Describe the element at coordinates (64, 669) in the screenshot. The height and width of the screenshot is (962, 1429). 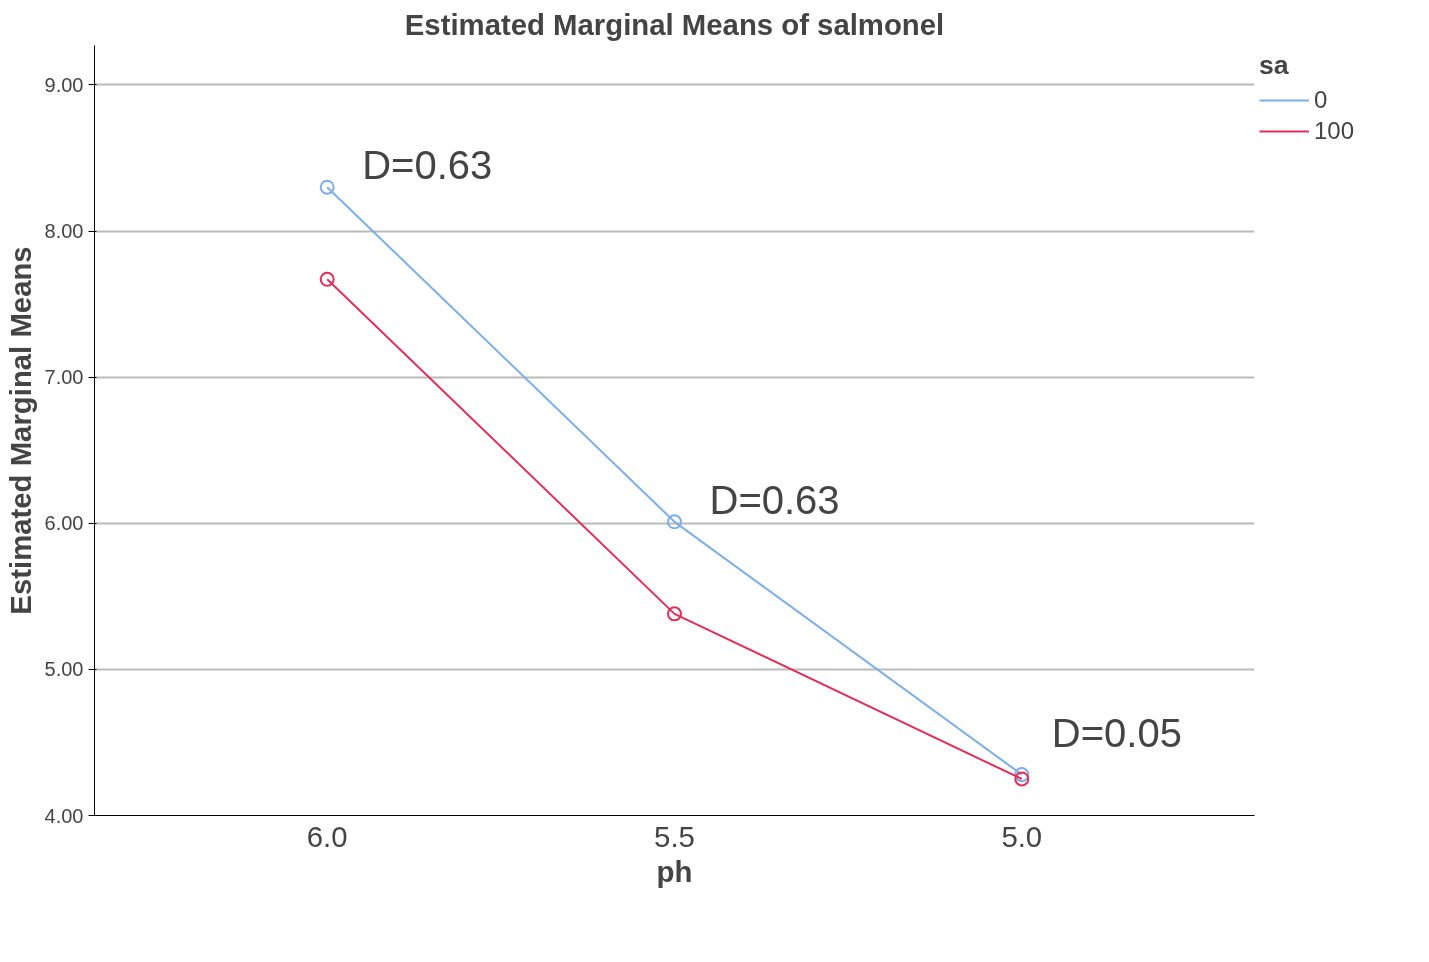
I see `y-tick-label: 5.00` at that location.